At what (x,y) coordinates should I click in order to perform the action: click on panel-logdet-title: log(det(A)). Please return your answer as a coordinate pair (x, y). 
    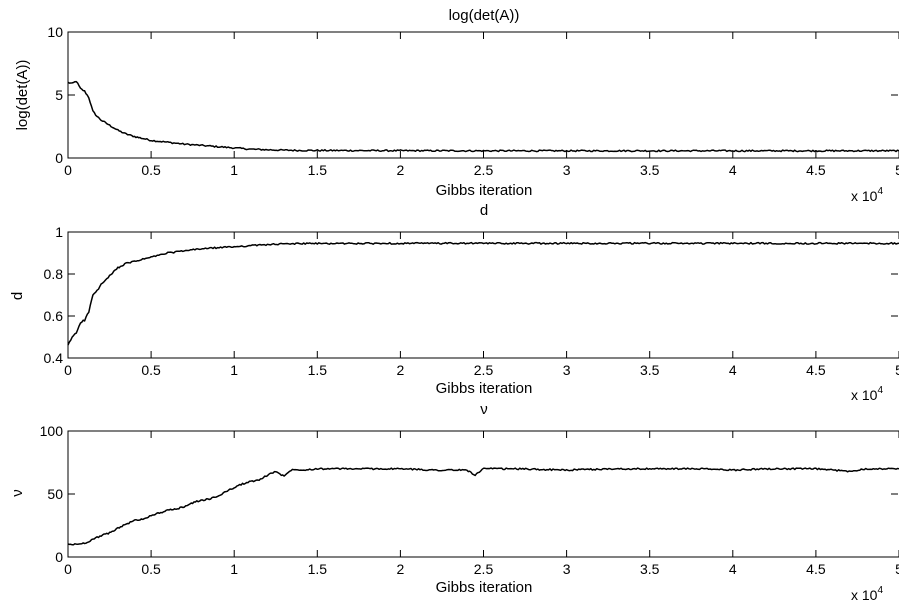
    Looking at the image, I should click on (484, 15).